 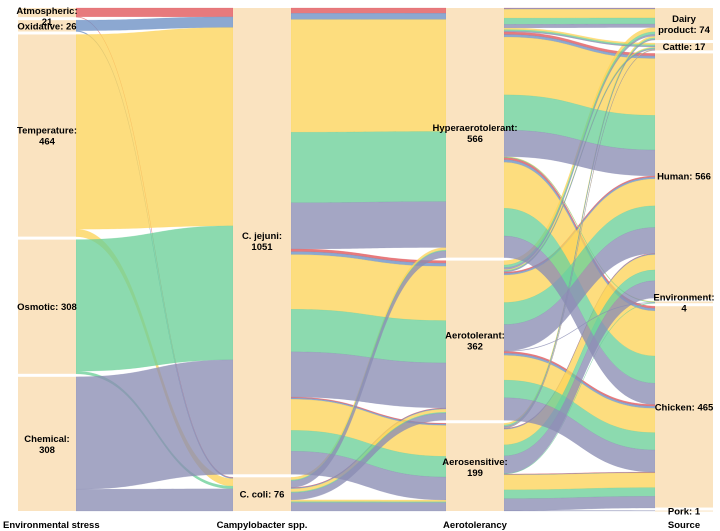 I want to click on column-title-source: Source, so click(x=684, y=525).